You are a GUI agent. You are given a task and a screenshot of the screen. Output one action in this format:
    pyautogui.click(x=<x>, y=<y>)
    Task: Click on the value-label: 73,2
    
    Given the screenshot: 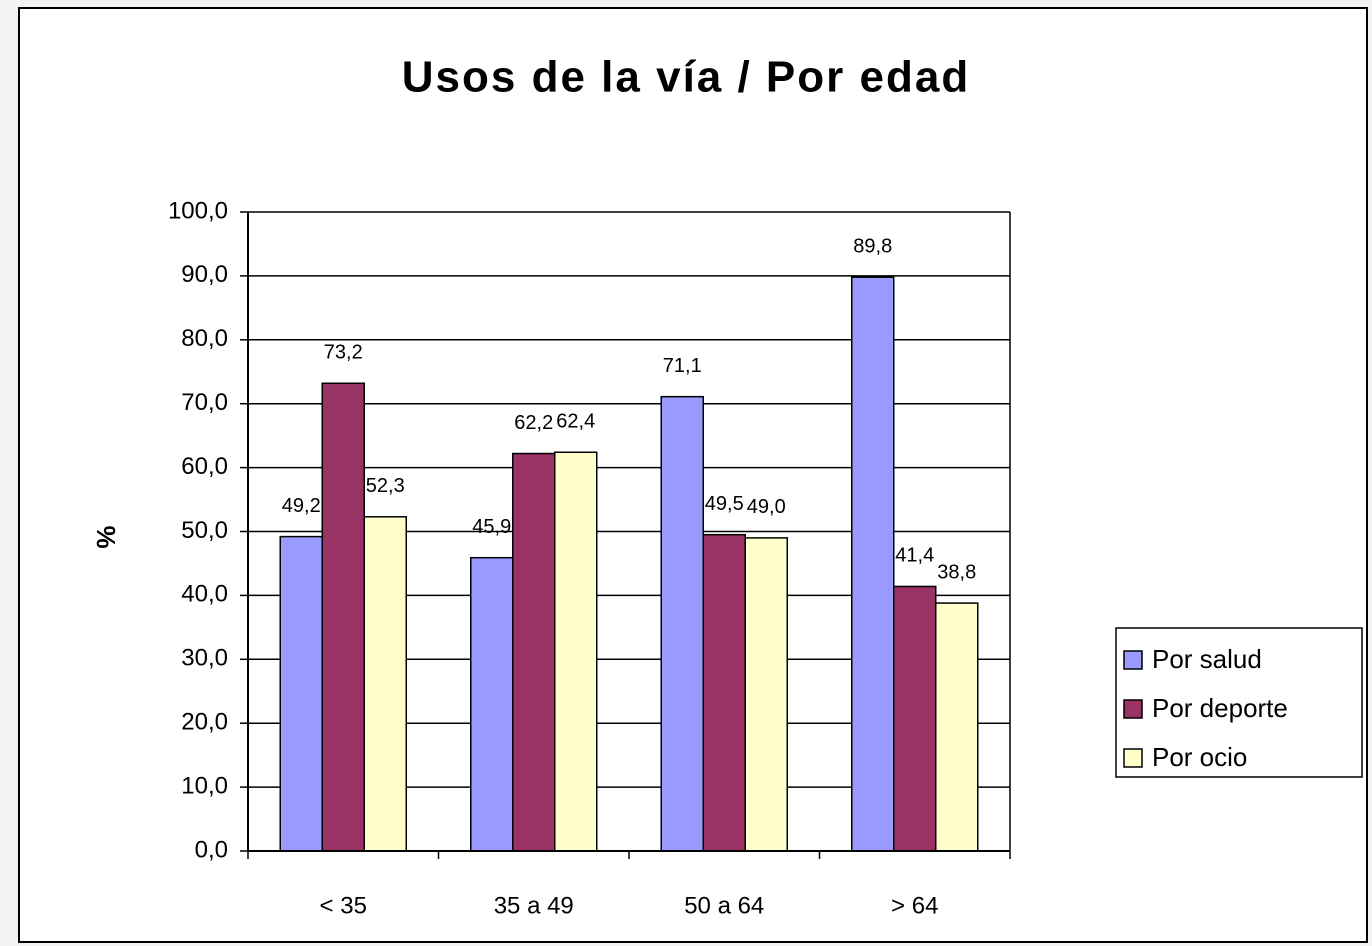 What is the action you would take?
    pyautogui.click(x=343, y=353)
    